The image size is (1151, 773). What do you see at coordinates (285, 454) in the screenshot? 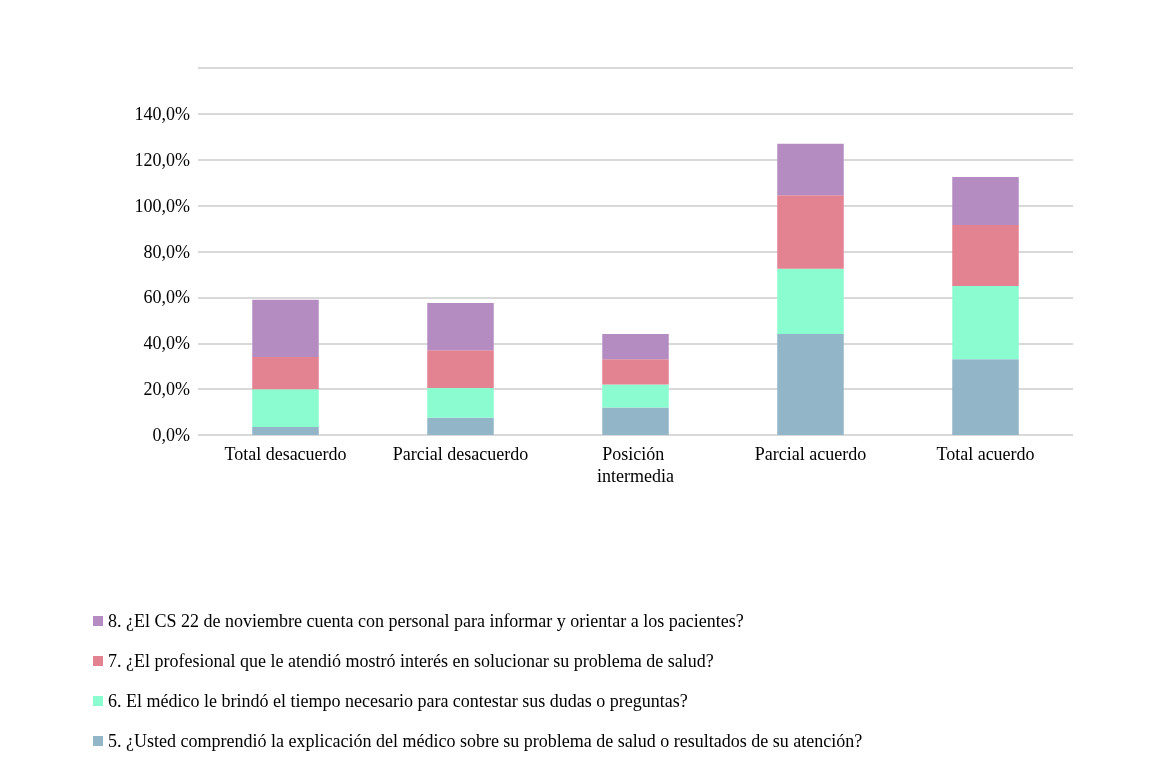
I see `x-tick-label: Total desacuerdo` at bounding box center [285, 454].